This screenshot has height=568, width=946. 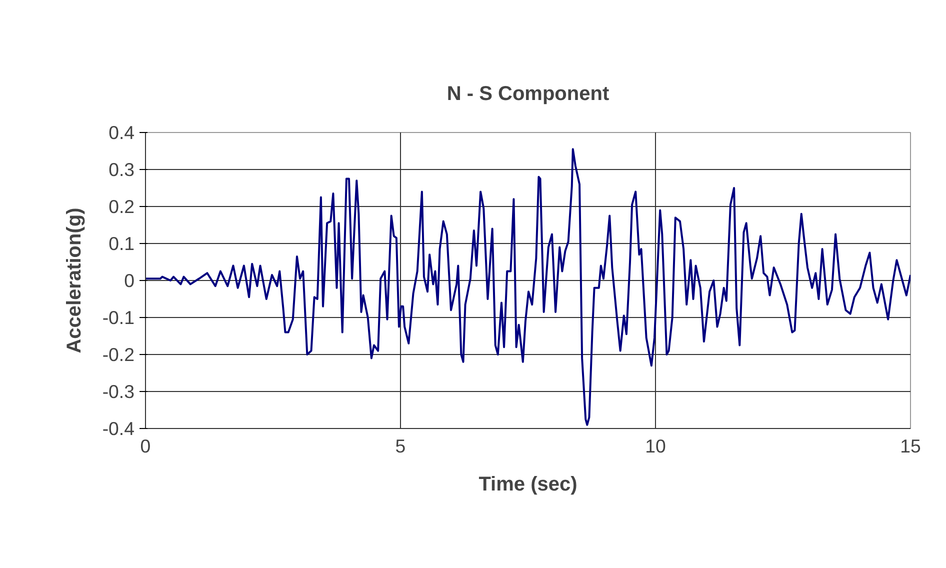 I want to click on y-tick-label: -0.4, so click(x=118, y=428).